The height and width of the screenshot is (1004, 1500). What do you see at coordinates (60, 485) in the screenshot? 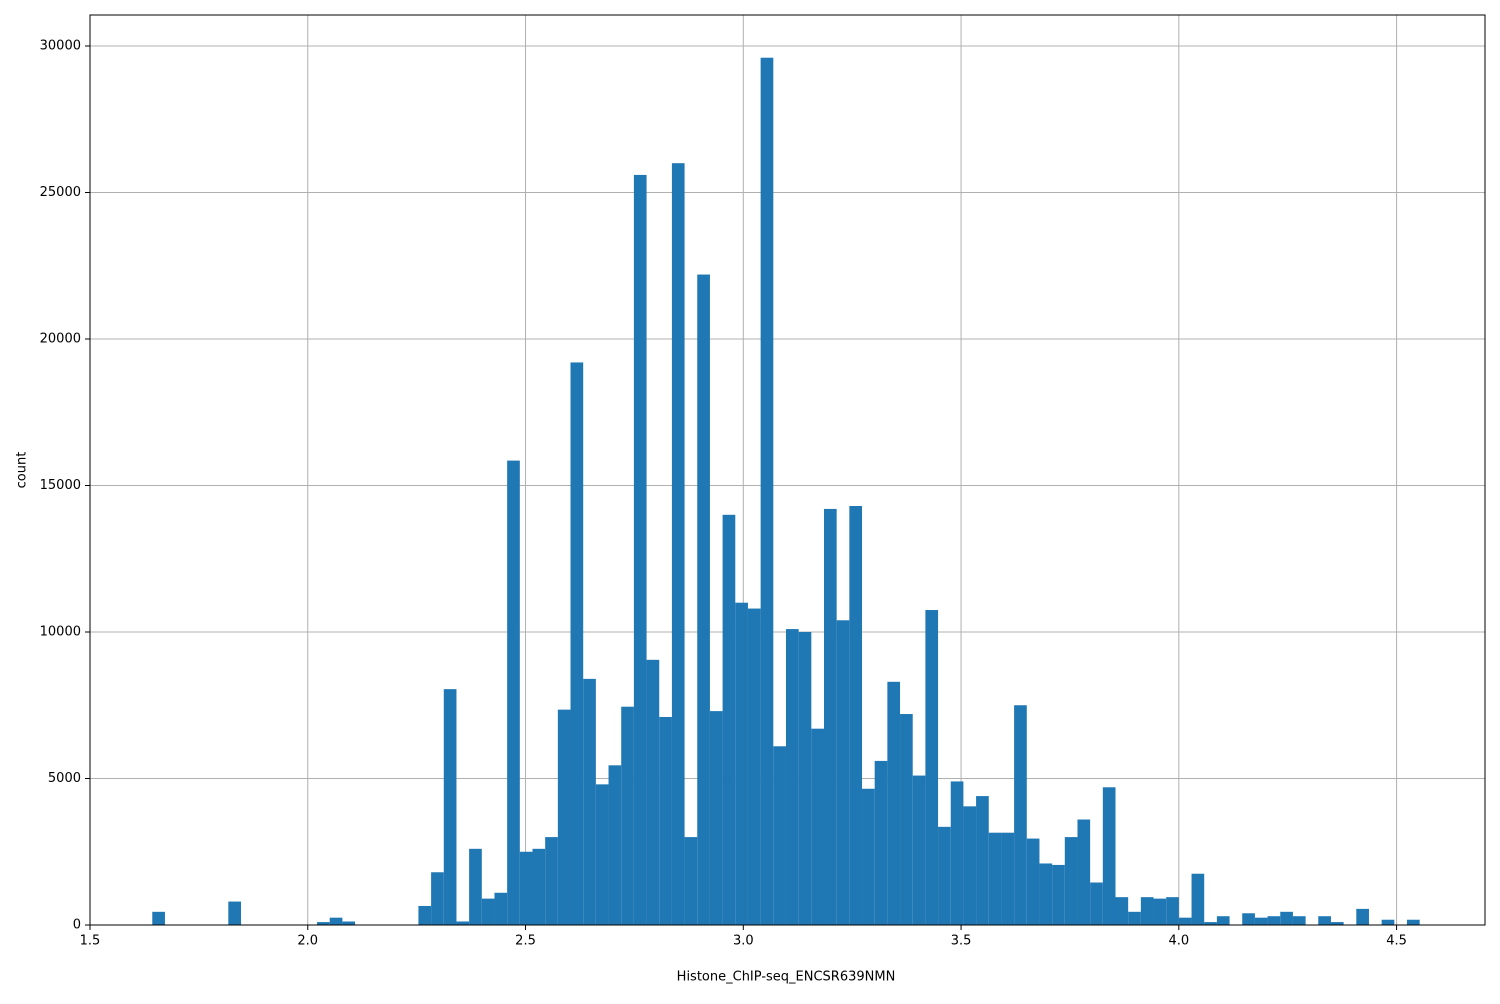
I see `y-tick-label: 15000` at bounding box center [60, 485].